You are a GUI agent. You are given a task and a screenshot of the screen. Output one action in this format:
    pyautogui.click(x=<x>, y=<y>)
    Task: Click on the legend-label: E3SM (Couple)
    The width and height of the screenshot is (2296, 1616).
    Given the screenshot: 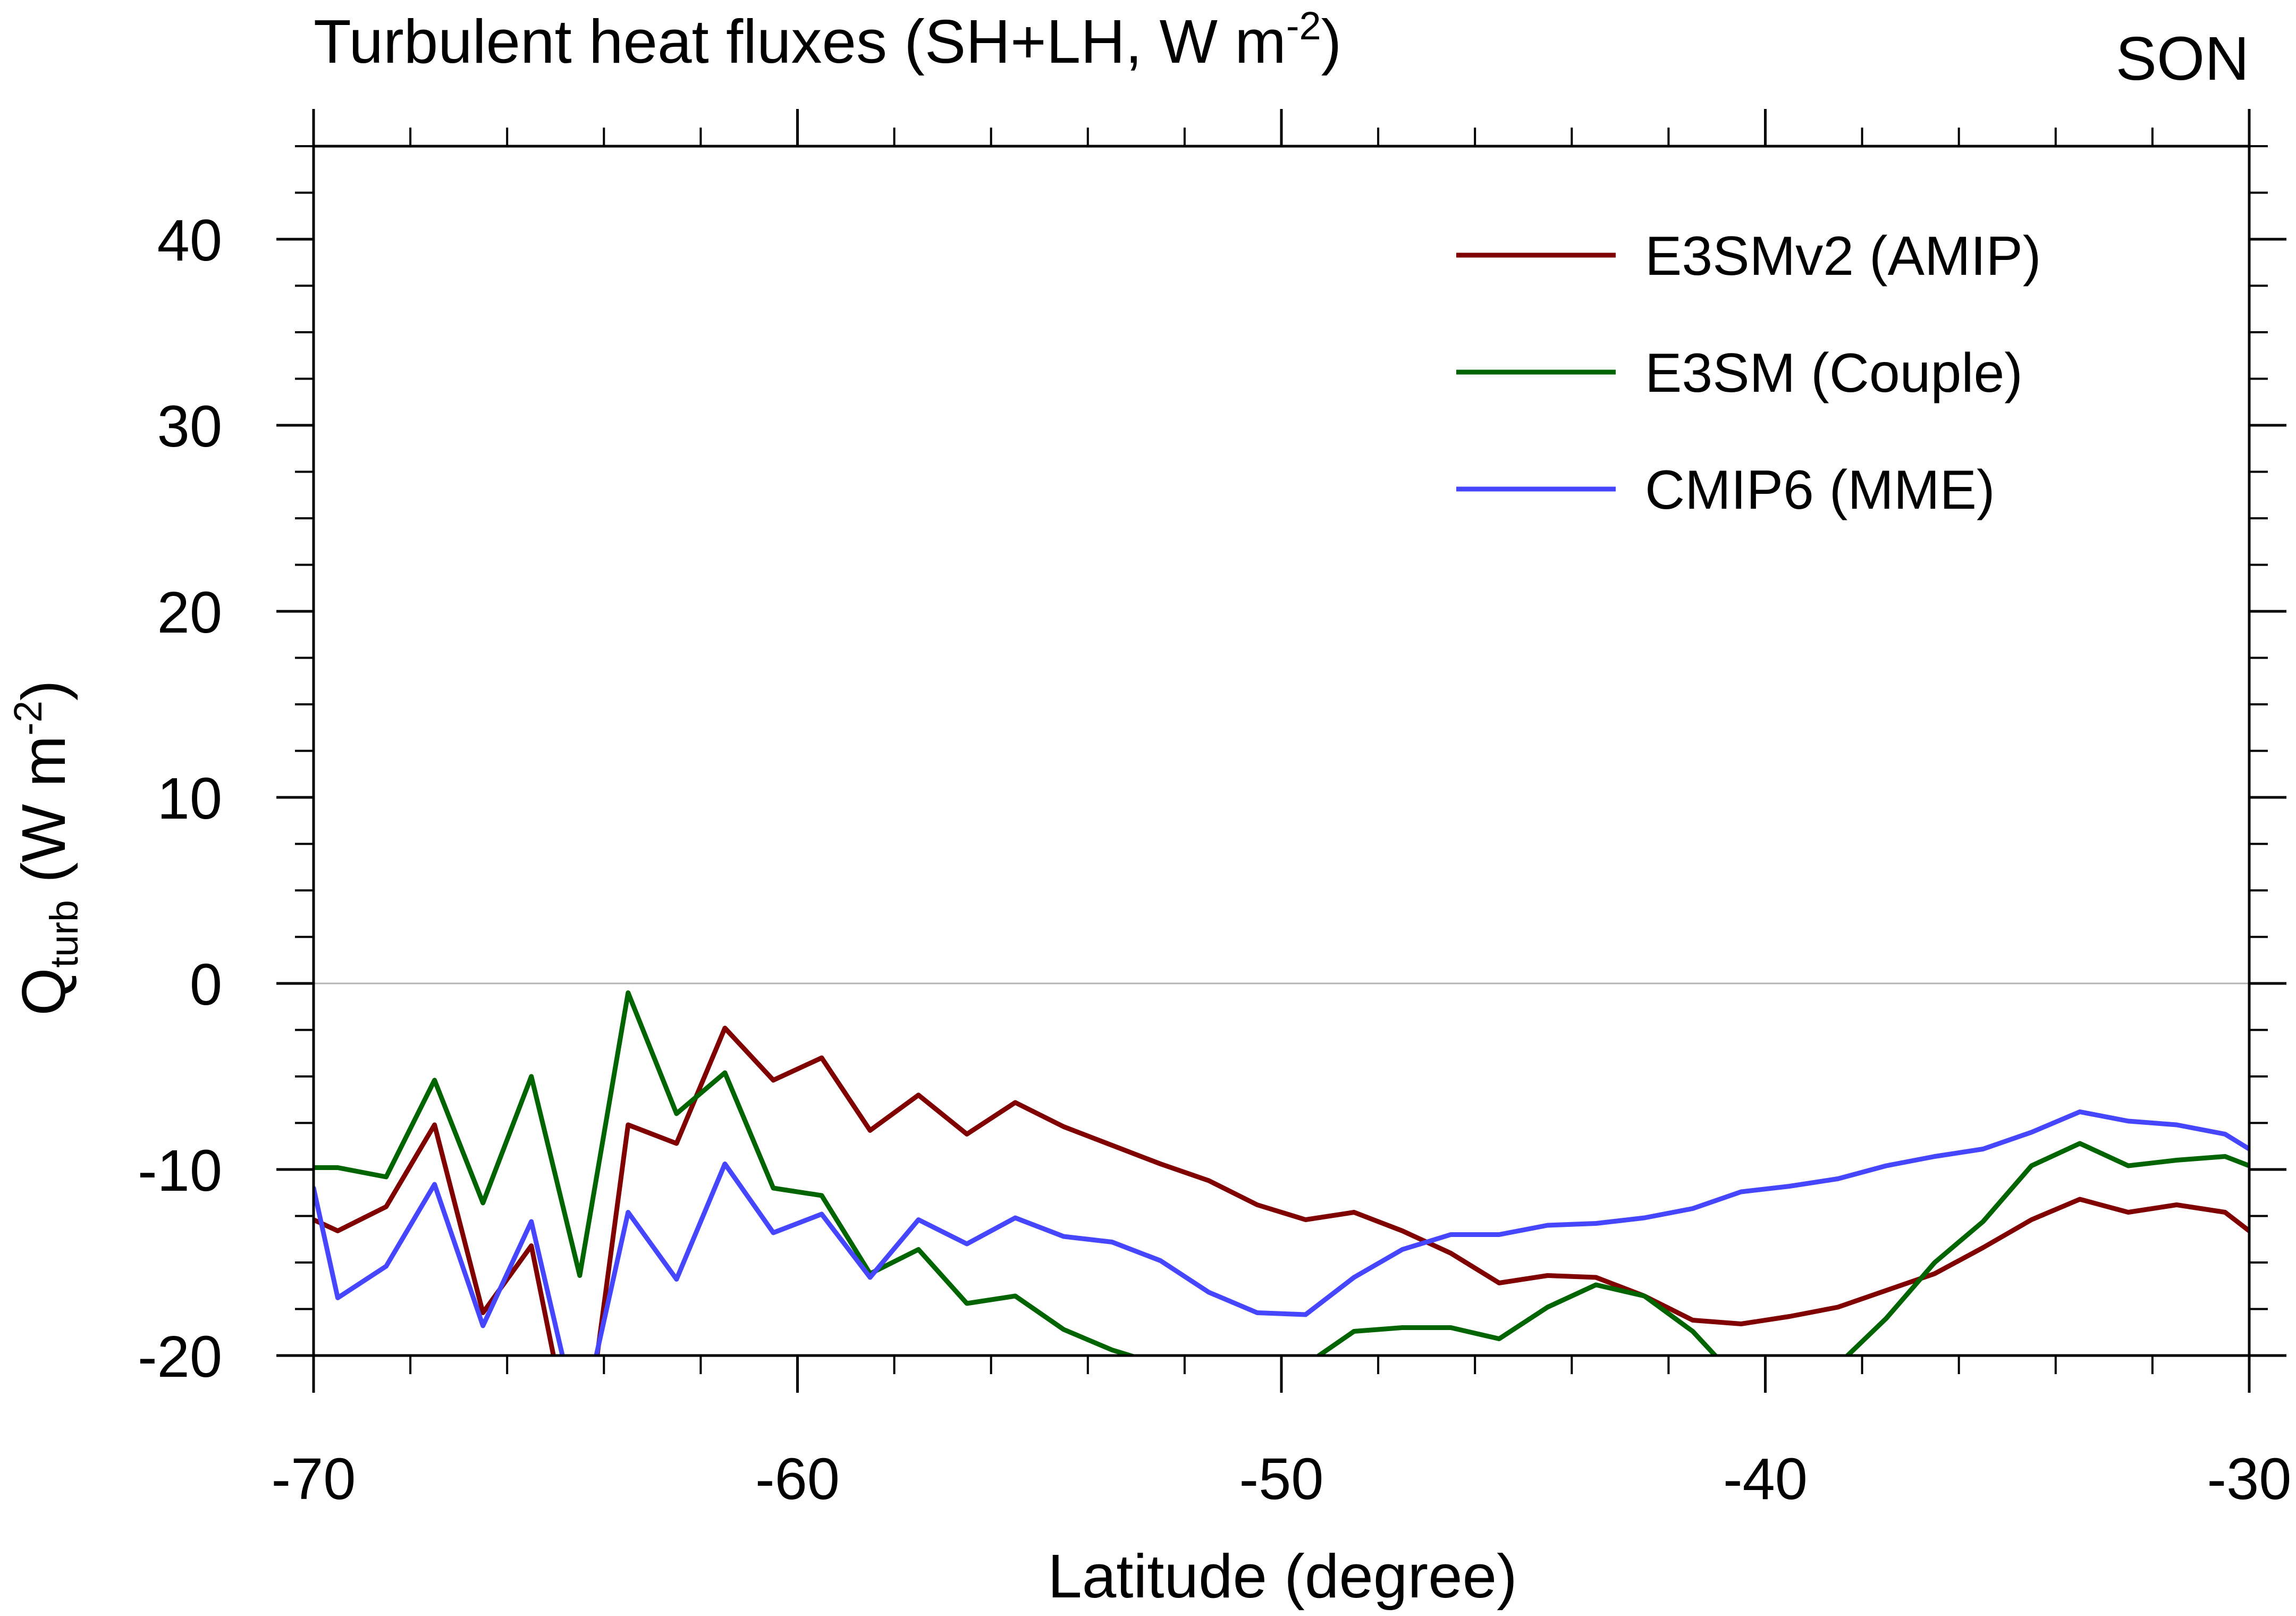 What is the action you would take?
    pyautogui.click(x=1834, y=373)
    